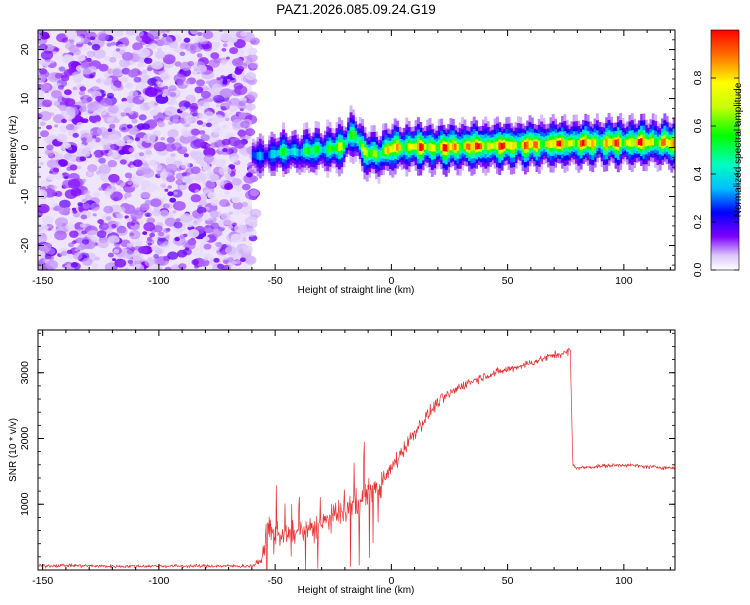 The width and height of the screenshot is (750, 605). I want to click on colorbar-tick-label: 0.6, so click(698, 126).